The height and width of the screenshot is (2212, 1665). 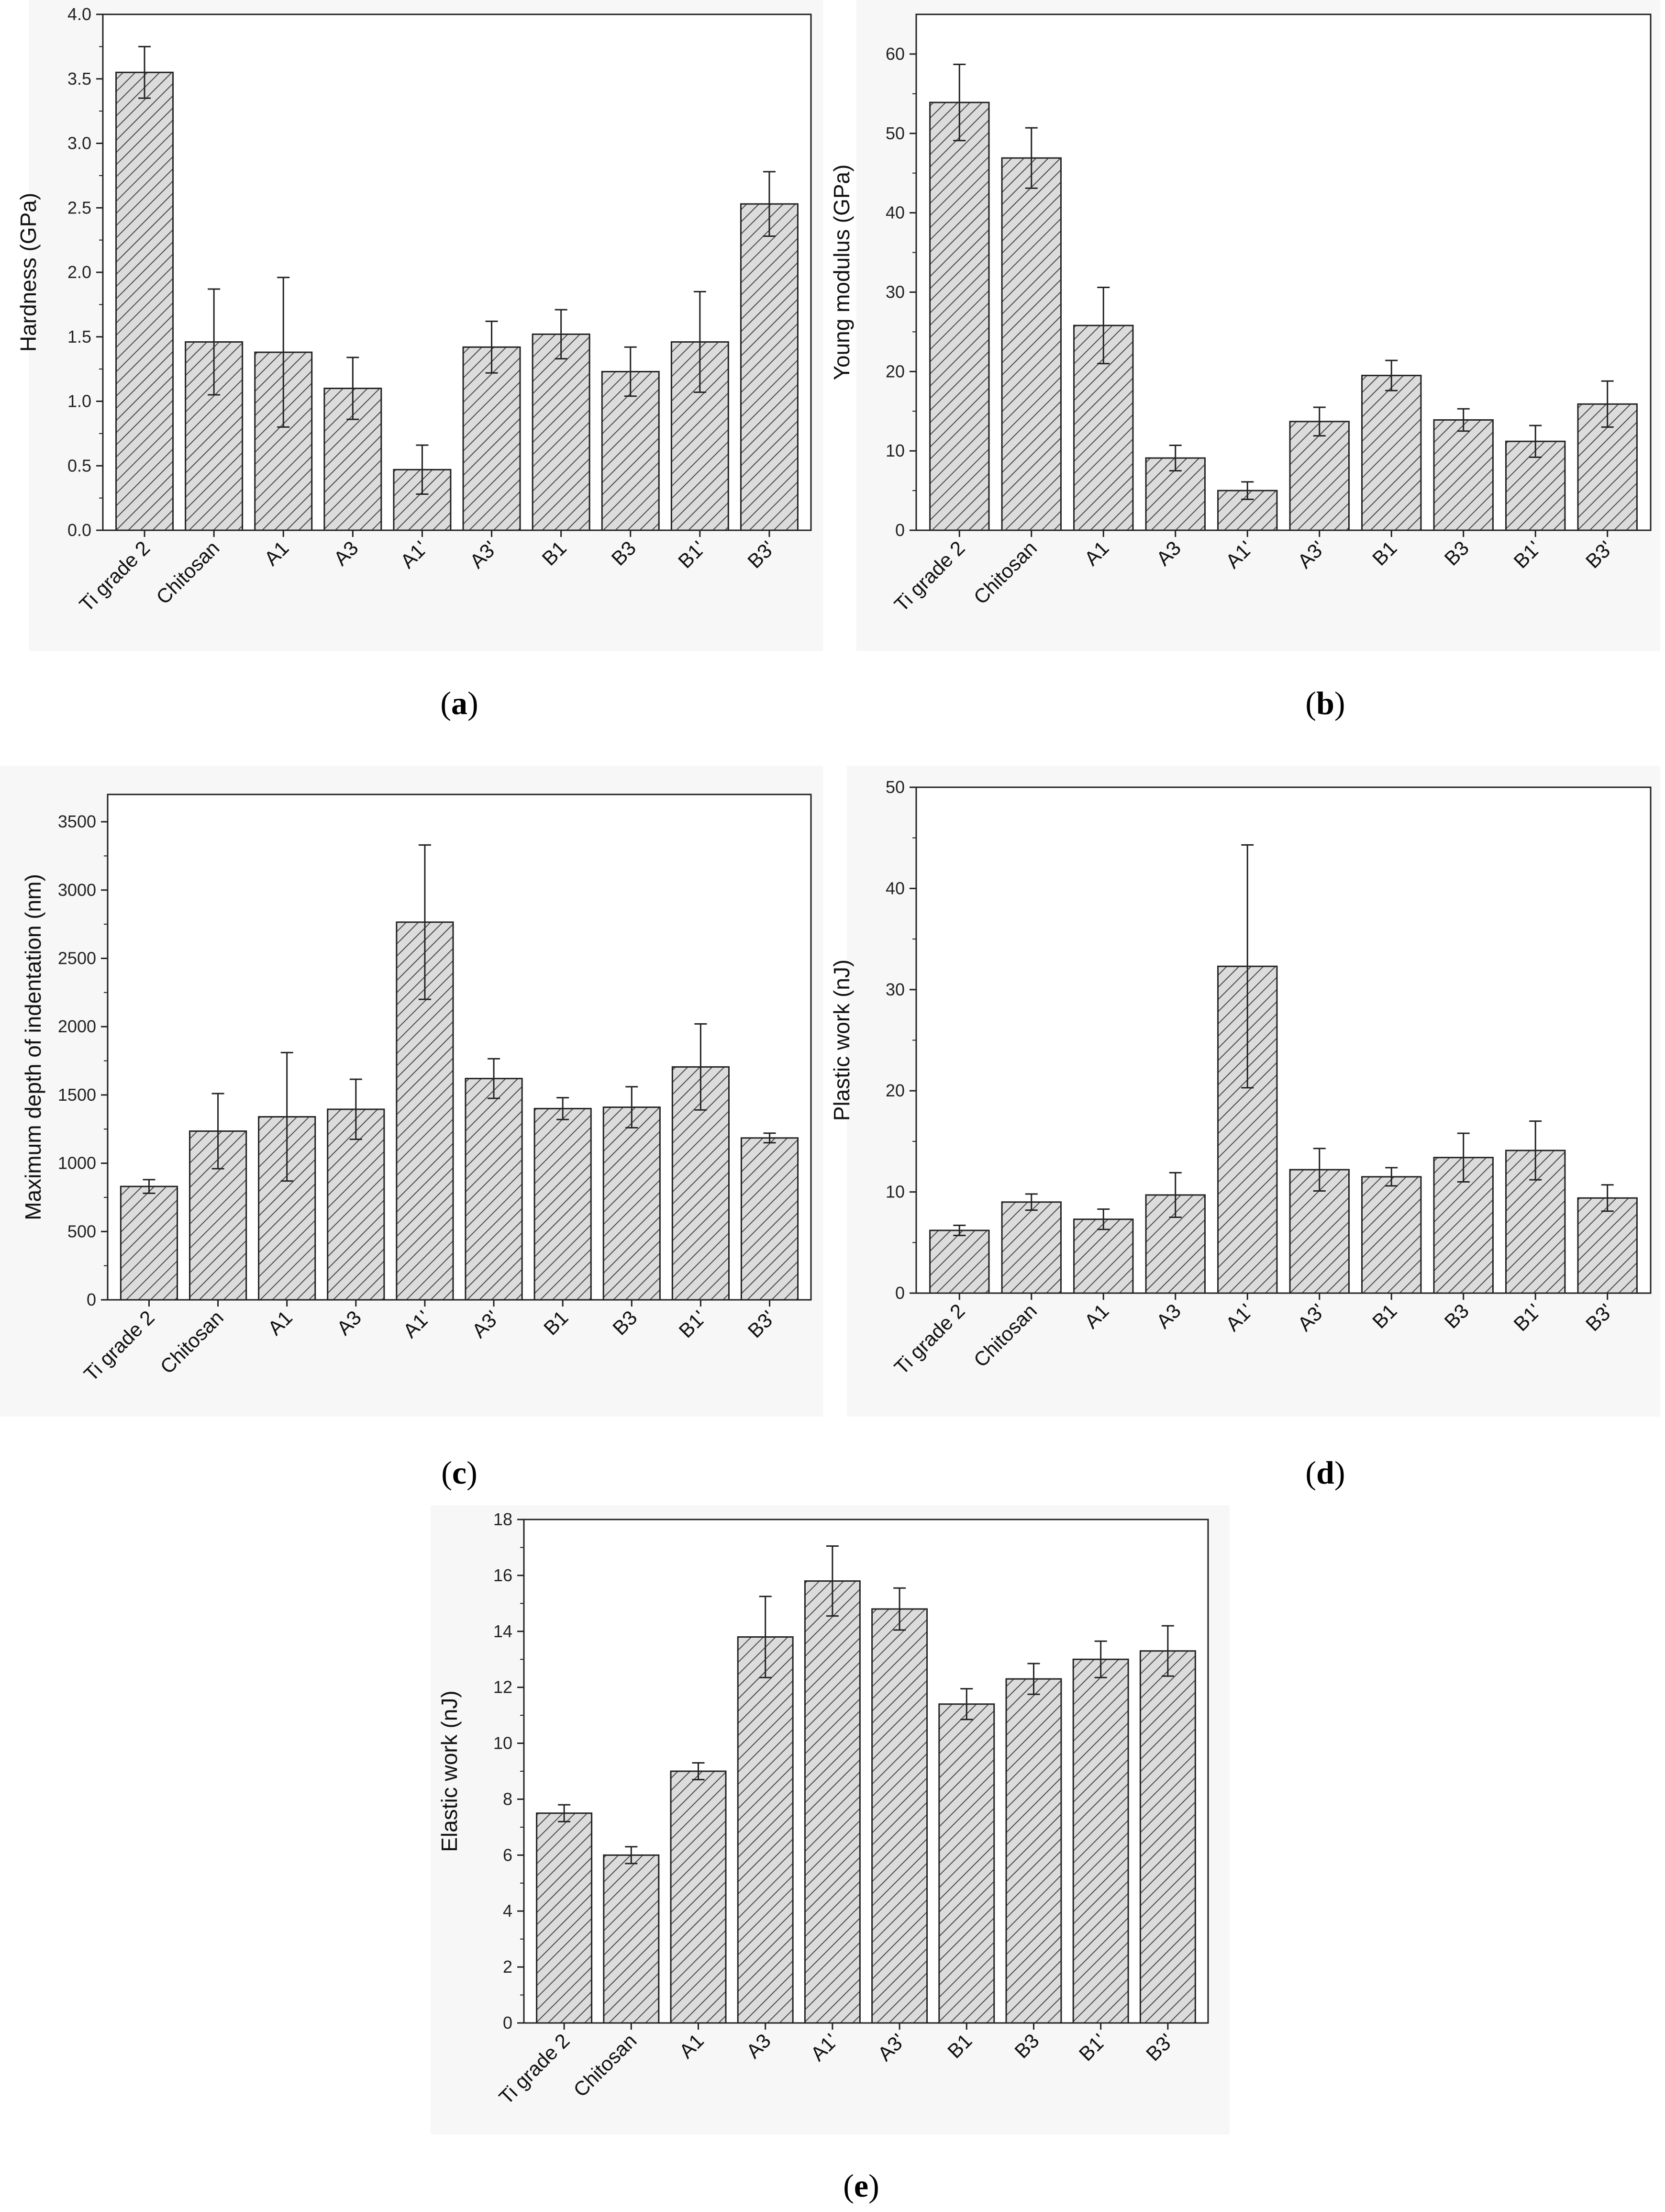 I want to click on y-axis-label: Hardness (GPa), so click(x=28, y=273).